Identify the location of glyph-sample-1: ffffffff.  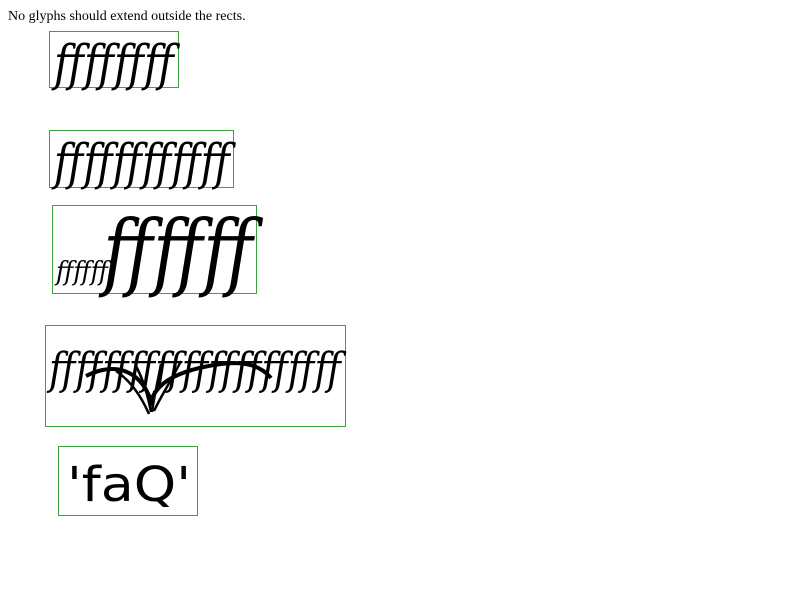
(116, 63).